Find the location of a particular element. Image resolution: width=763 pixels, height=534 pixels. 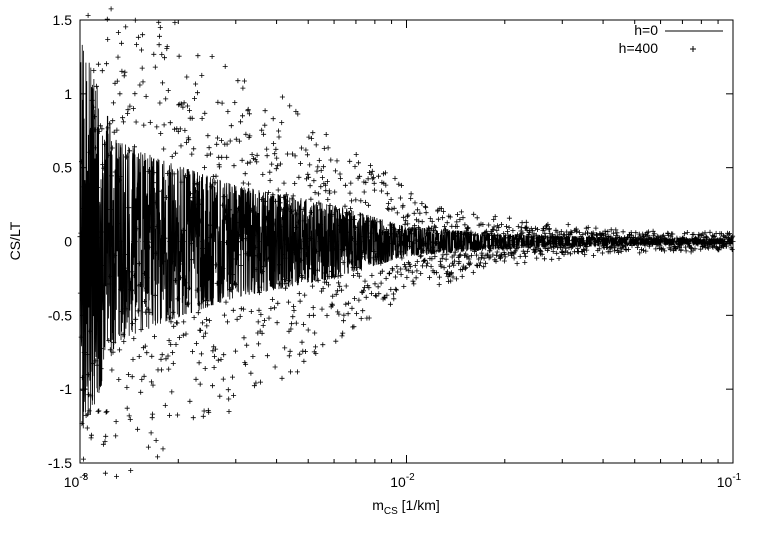

x-tick-label: 10-3 is located at coordinates (76, 481).